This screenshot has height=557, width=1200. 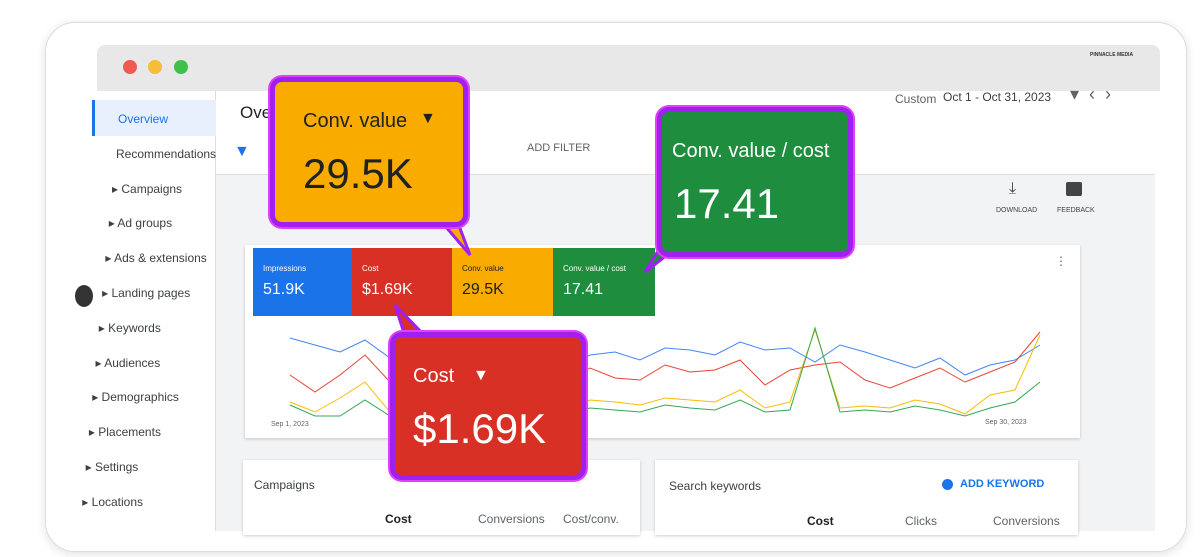 I want to click on keywords-card, so click(x=866, y=497).